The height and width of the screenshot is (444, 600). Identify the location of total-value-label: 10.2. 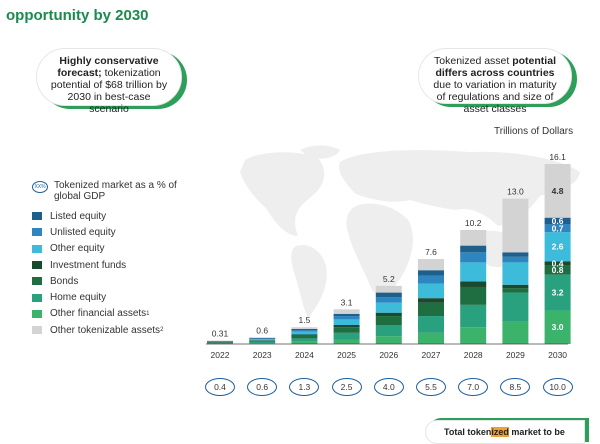
(473, 223).